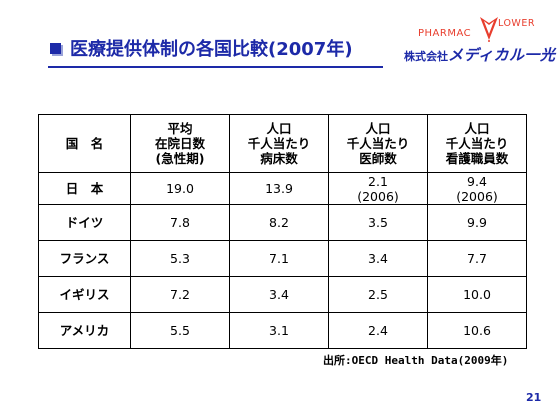  Describe the element at coordinates (534, 397) in the screenshot. I see `page-number: 21` at that location.